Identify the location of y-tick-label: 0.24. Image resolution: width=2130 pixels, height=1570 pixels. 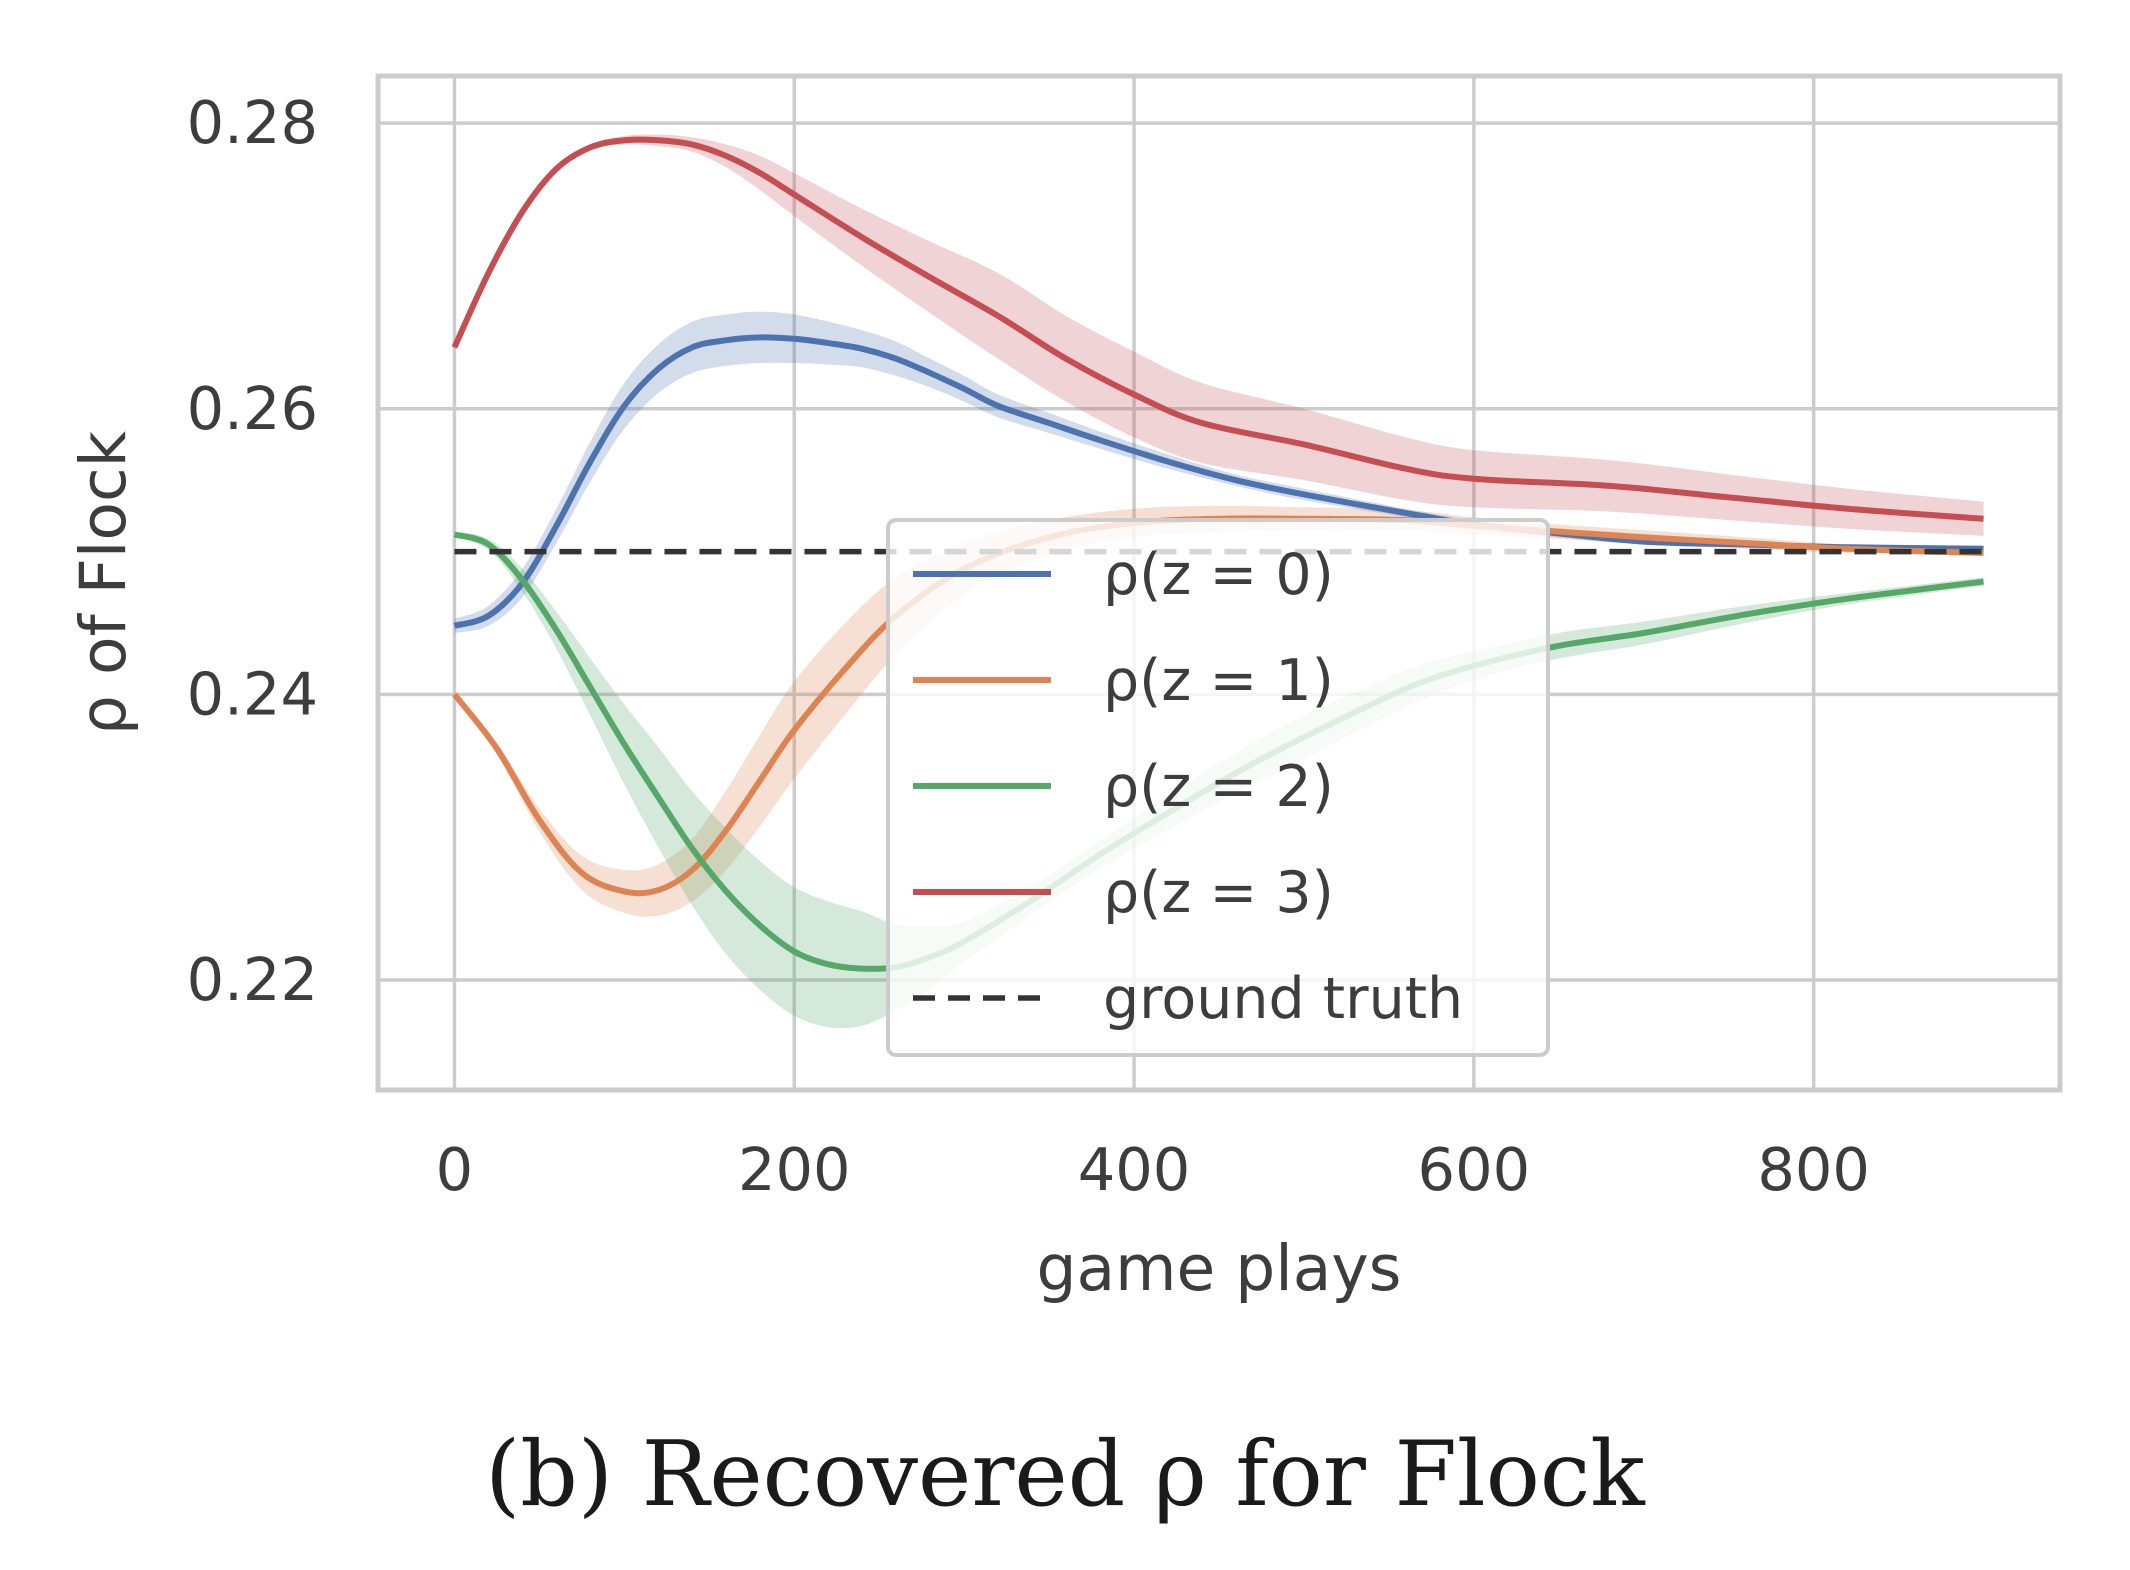
(252, 693).